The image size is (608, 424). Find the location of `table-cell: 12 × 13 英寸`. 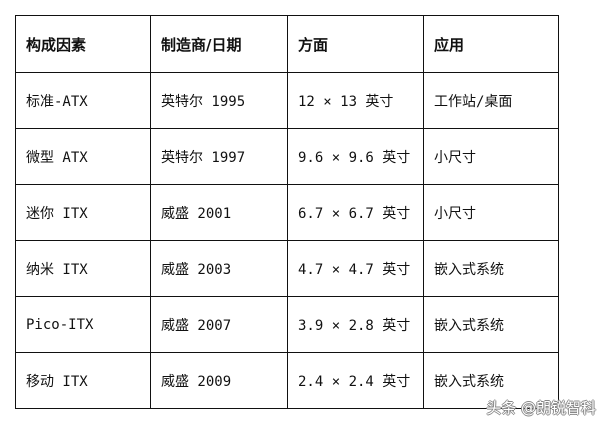

table-cell: 12 × 13 英寸 is located at coordinates (355, 100).